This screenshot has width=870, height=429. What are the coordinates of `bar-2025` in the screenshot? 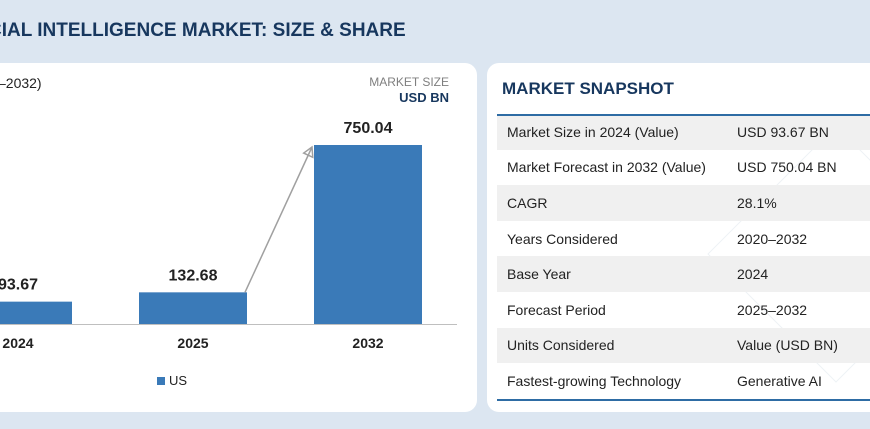 It's located at (193, 308).